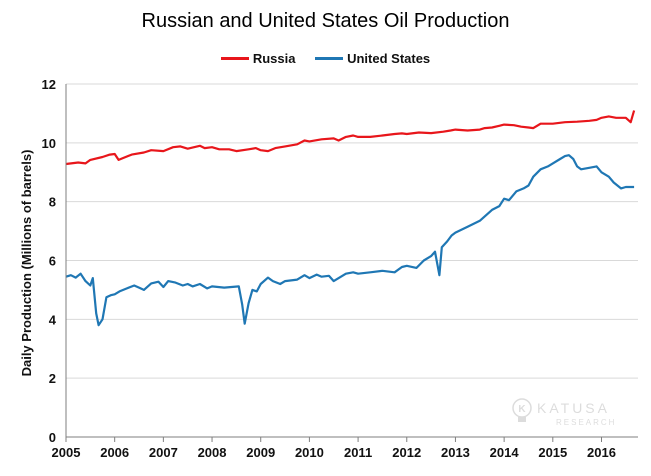  What do you see at coordinates (52, 202) in the screenshot?
I see `y-tick-label: 8` at bounding box center [52, 202].